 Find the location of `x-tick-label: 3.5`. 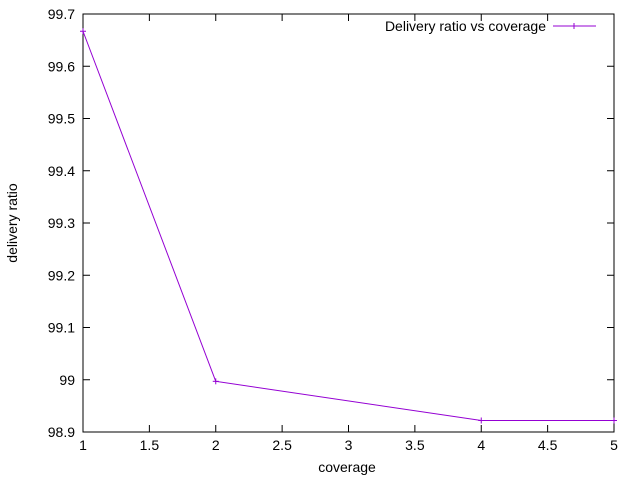

x-tick-label: 3.5 is located at coordinates (415, 445).